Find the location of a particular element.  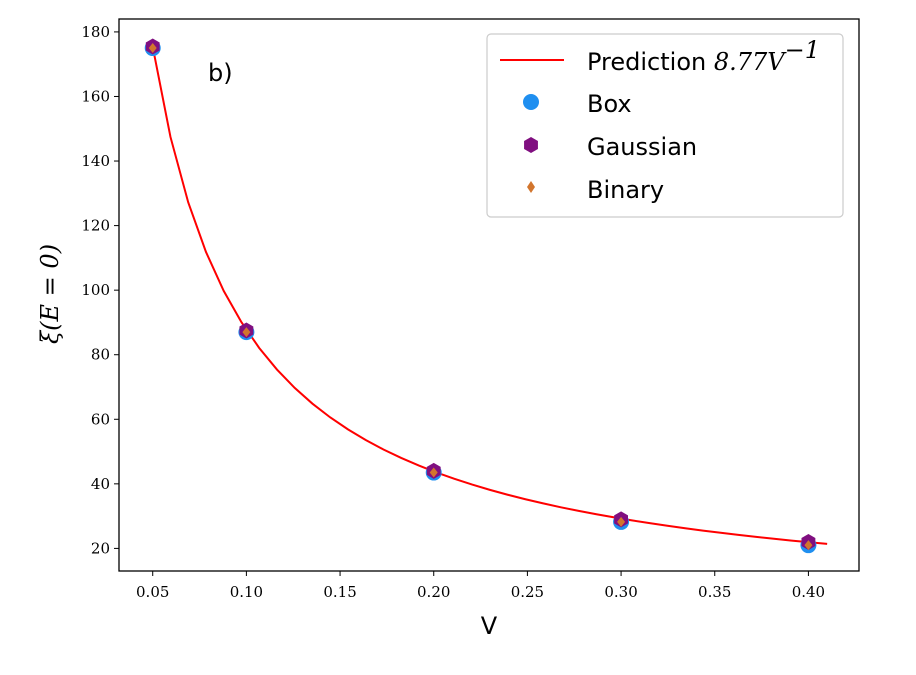

x-tick-label: 0.20 is located at coordinates (433, 592).